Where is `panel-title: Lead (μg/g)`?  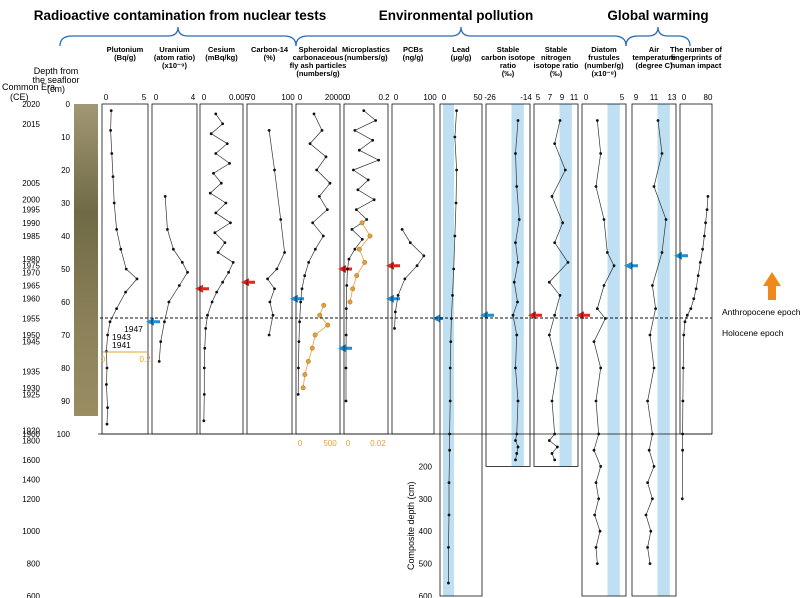
panel-title: Lead (μg/g) is located at coordinates (461, 53).